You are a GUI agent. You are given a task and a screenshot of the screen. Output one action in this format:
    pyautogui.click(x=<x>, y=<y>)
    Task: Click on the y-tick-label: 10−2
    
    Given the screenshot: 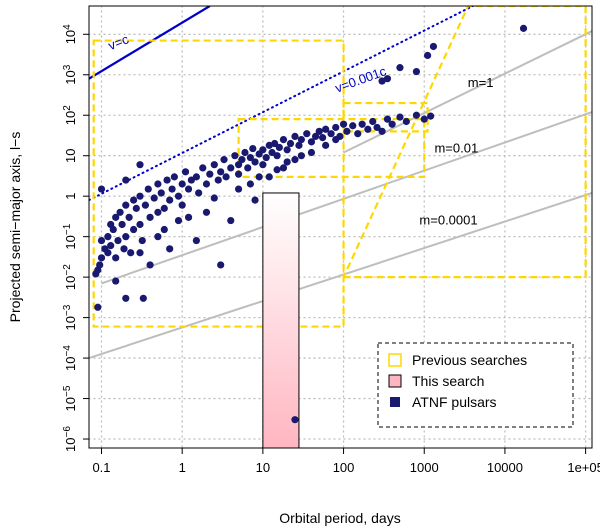 What is the action you would take?
    pyautogui.click(x=70, y=277)
    